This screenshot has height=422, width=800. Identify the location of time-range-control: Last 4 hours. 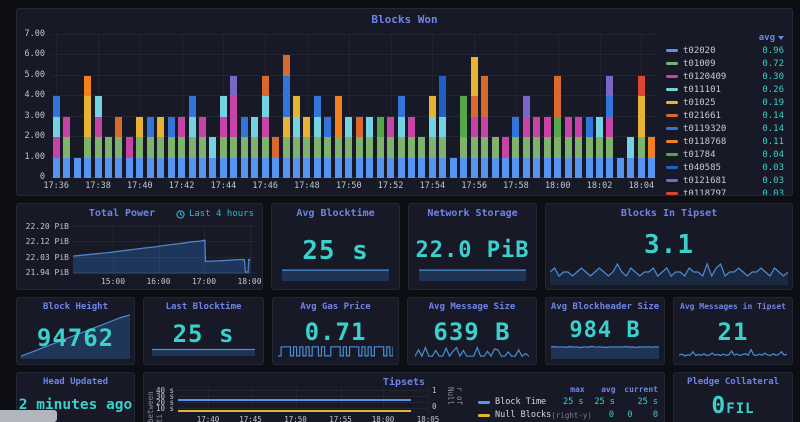
(215, 214).